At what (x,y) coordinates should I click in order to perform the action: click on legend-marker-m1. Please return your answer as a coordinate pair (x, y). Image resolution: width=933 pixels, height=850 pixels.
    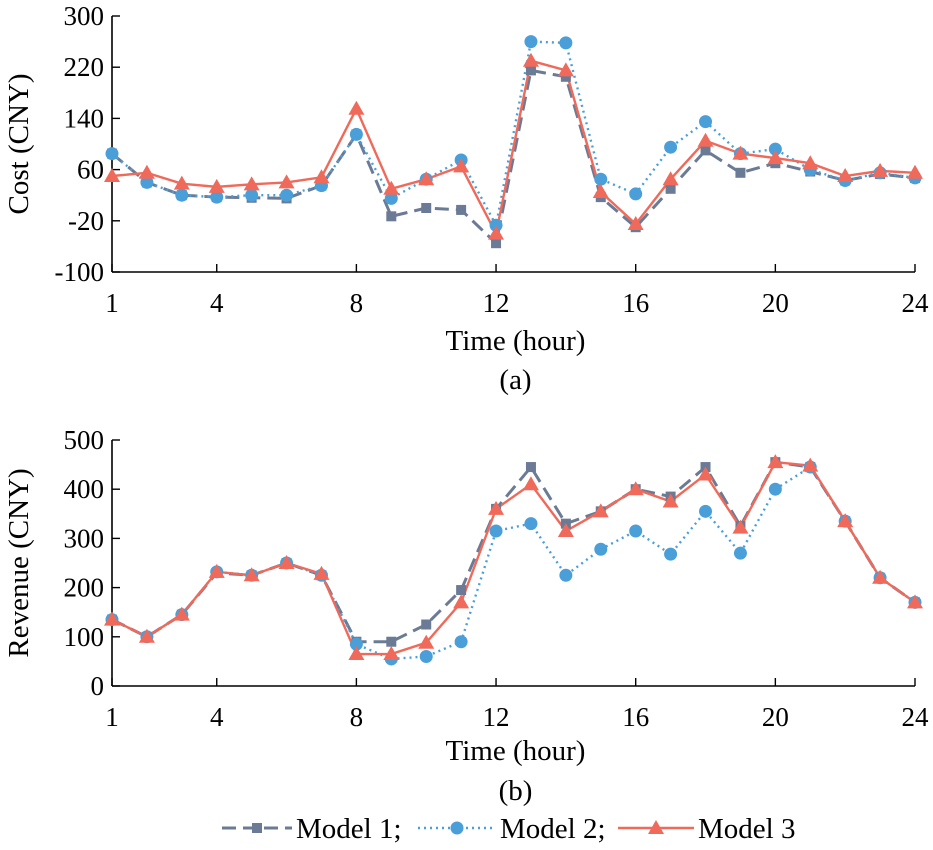
    Looking at the image, I should click on (257, 828).